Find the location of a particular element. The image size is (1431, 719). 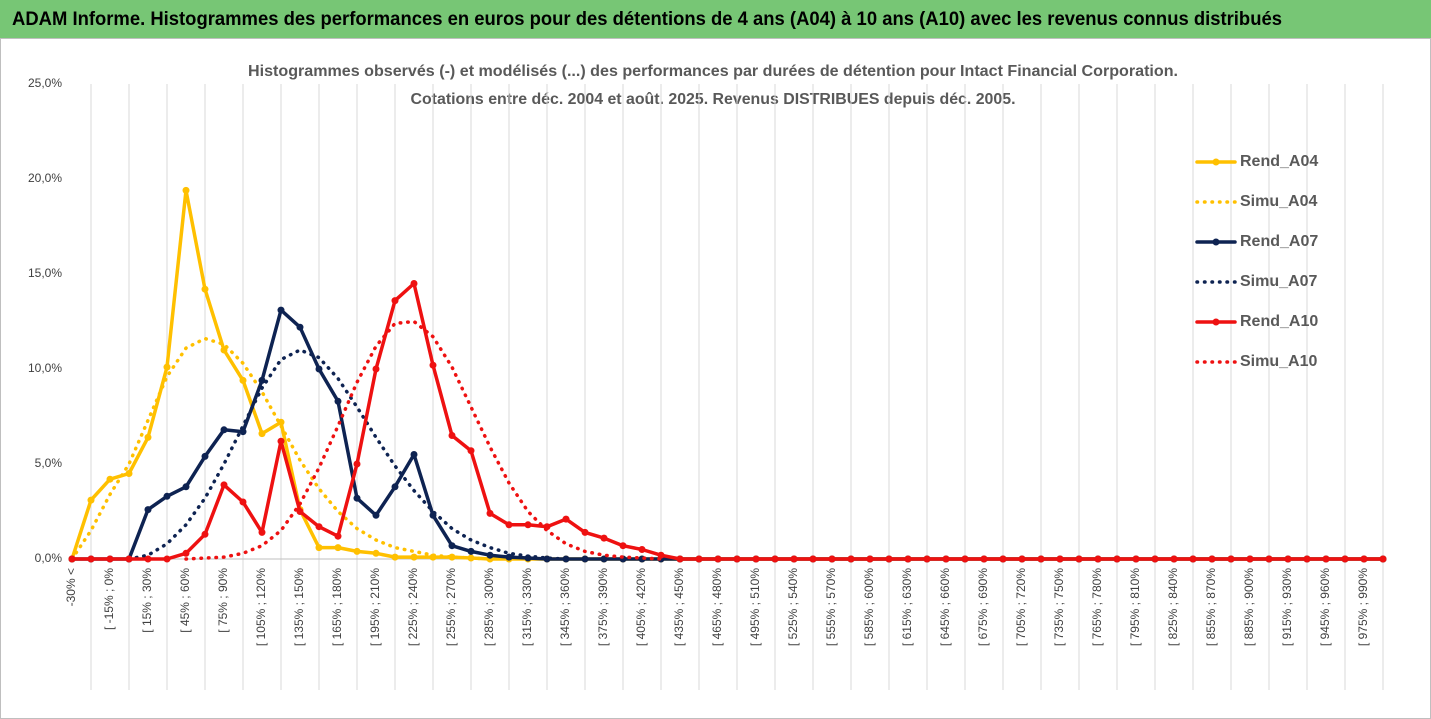

series-line is located at coordinates (423, 440).